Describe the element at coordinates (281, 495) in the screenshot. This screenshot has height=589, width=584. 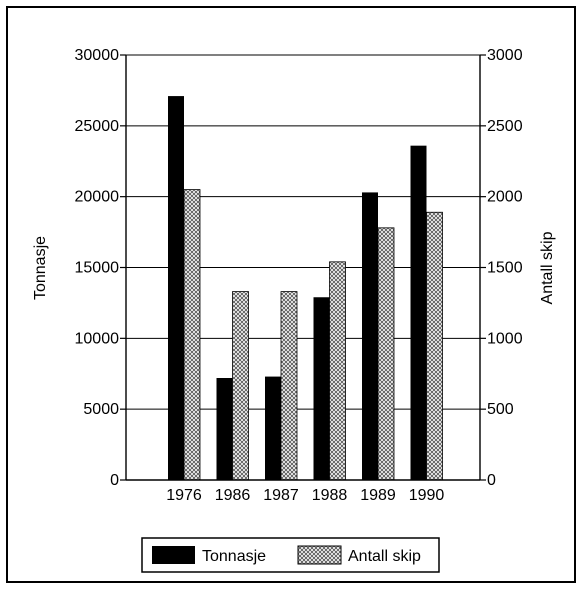
I see `x-tick-label: 1987` at that location.